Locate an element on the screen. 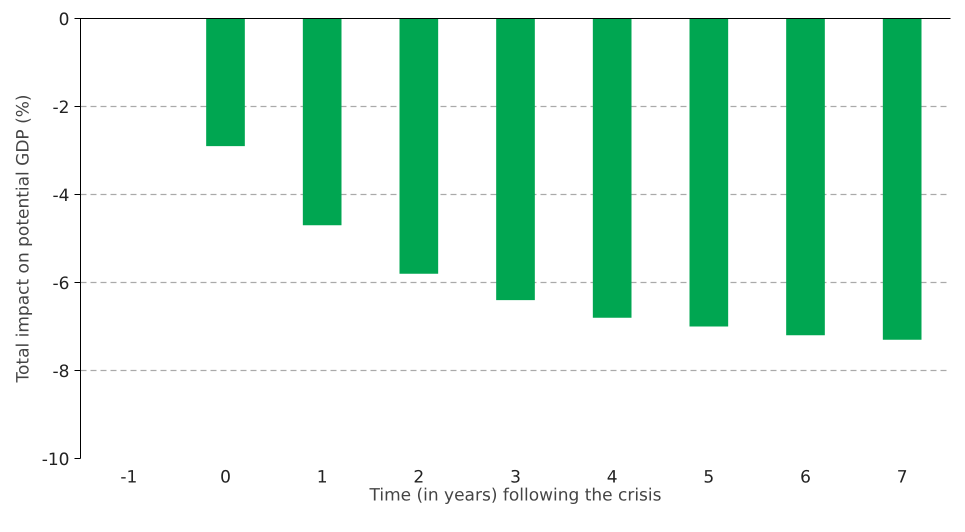 This screenshot has height=532, width=965. y-tick-label: 0 is located at coordinates (64, 20).